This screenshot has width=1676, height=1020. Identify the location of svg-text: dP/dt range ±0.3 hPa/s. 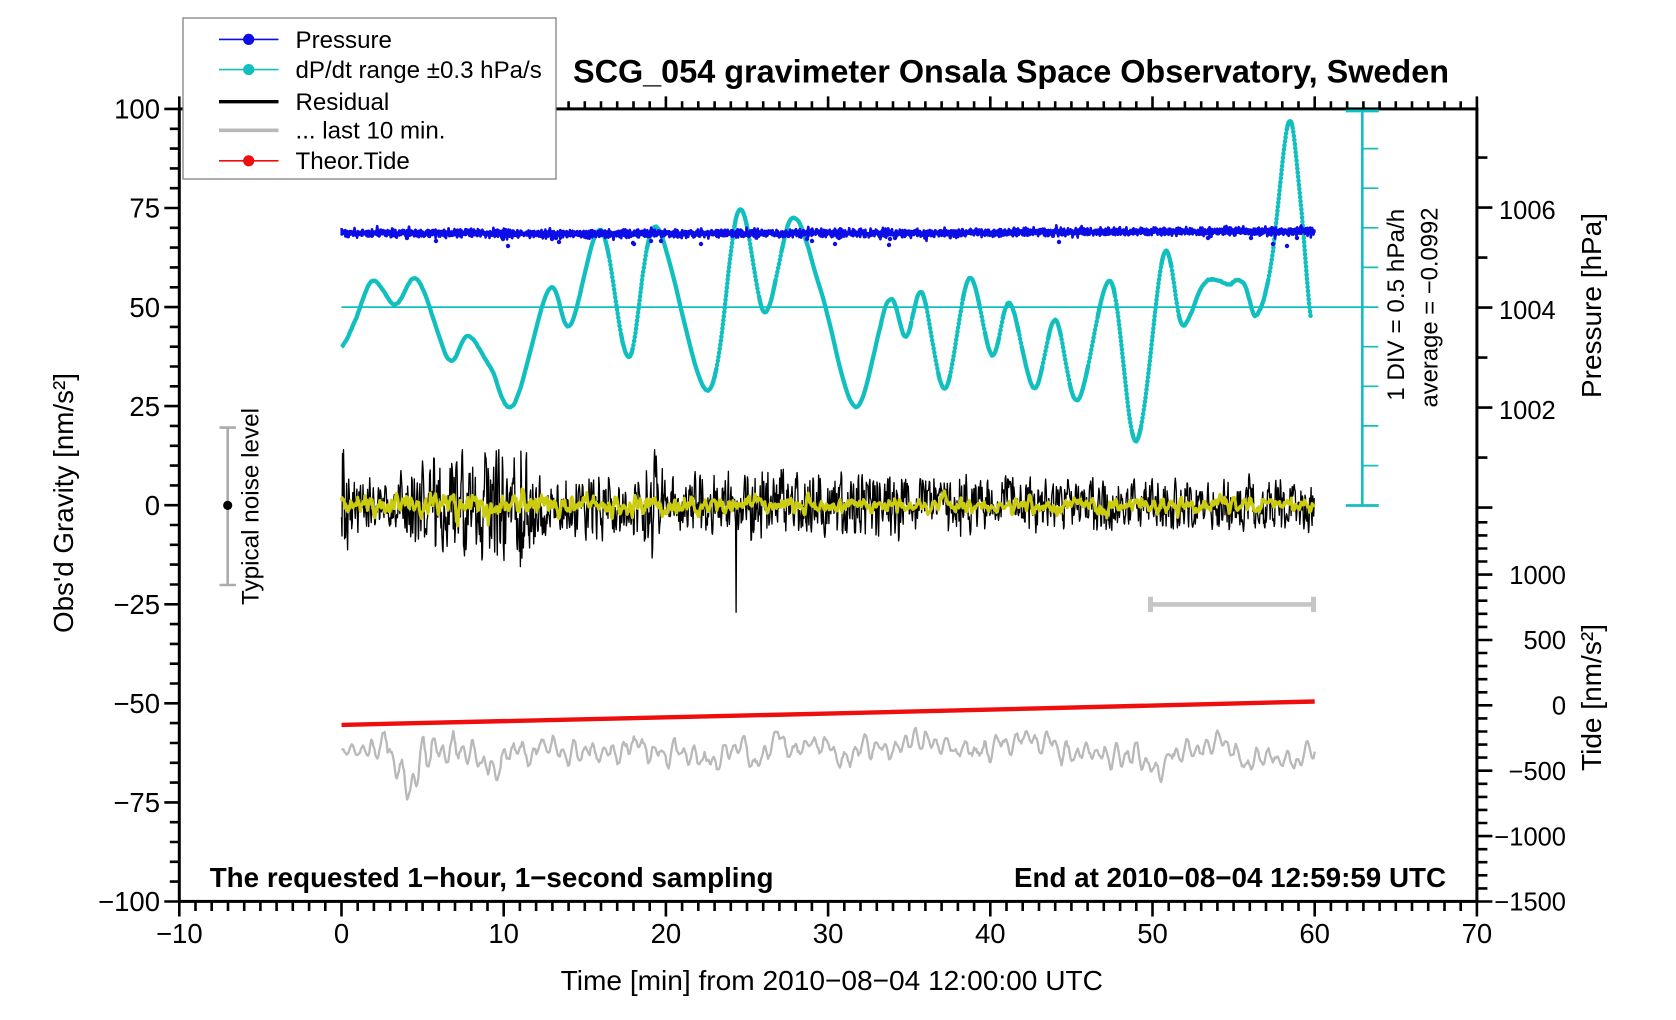
(419, 70).